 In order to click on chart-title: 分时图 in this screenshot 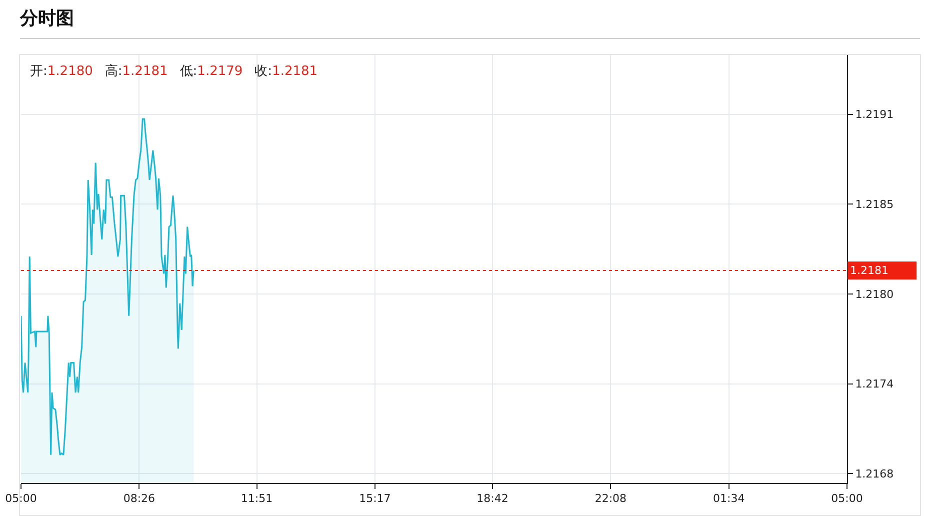, I will do `click(47, 18)`.